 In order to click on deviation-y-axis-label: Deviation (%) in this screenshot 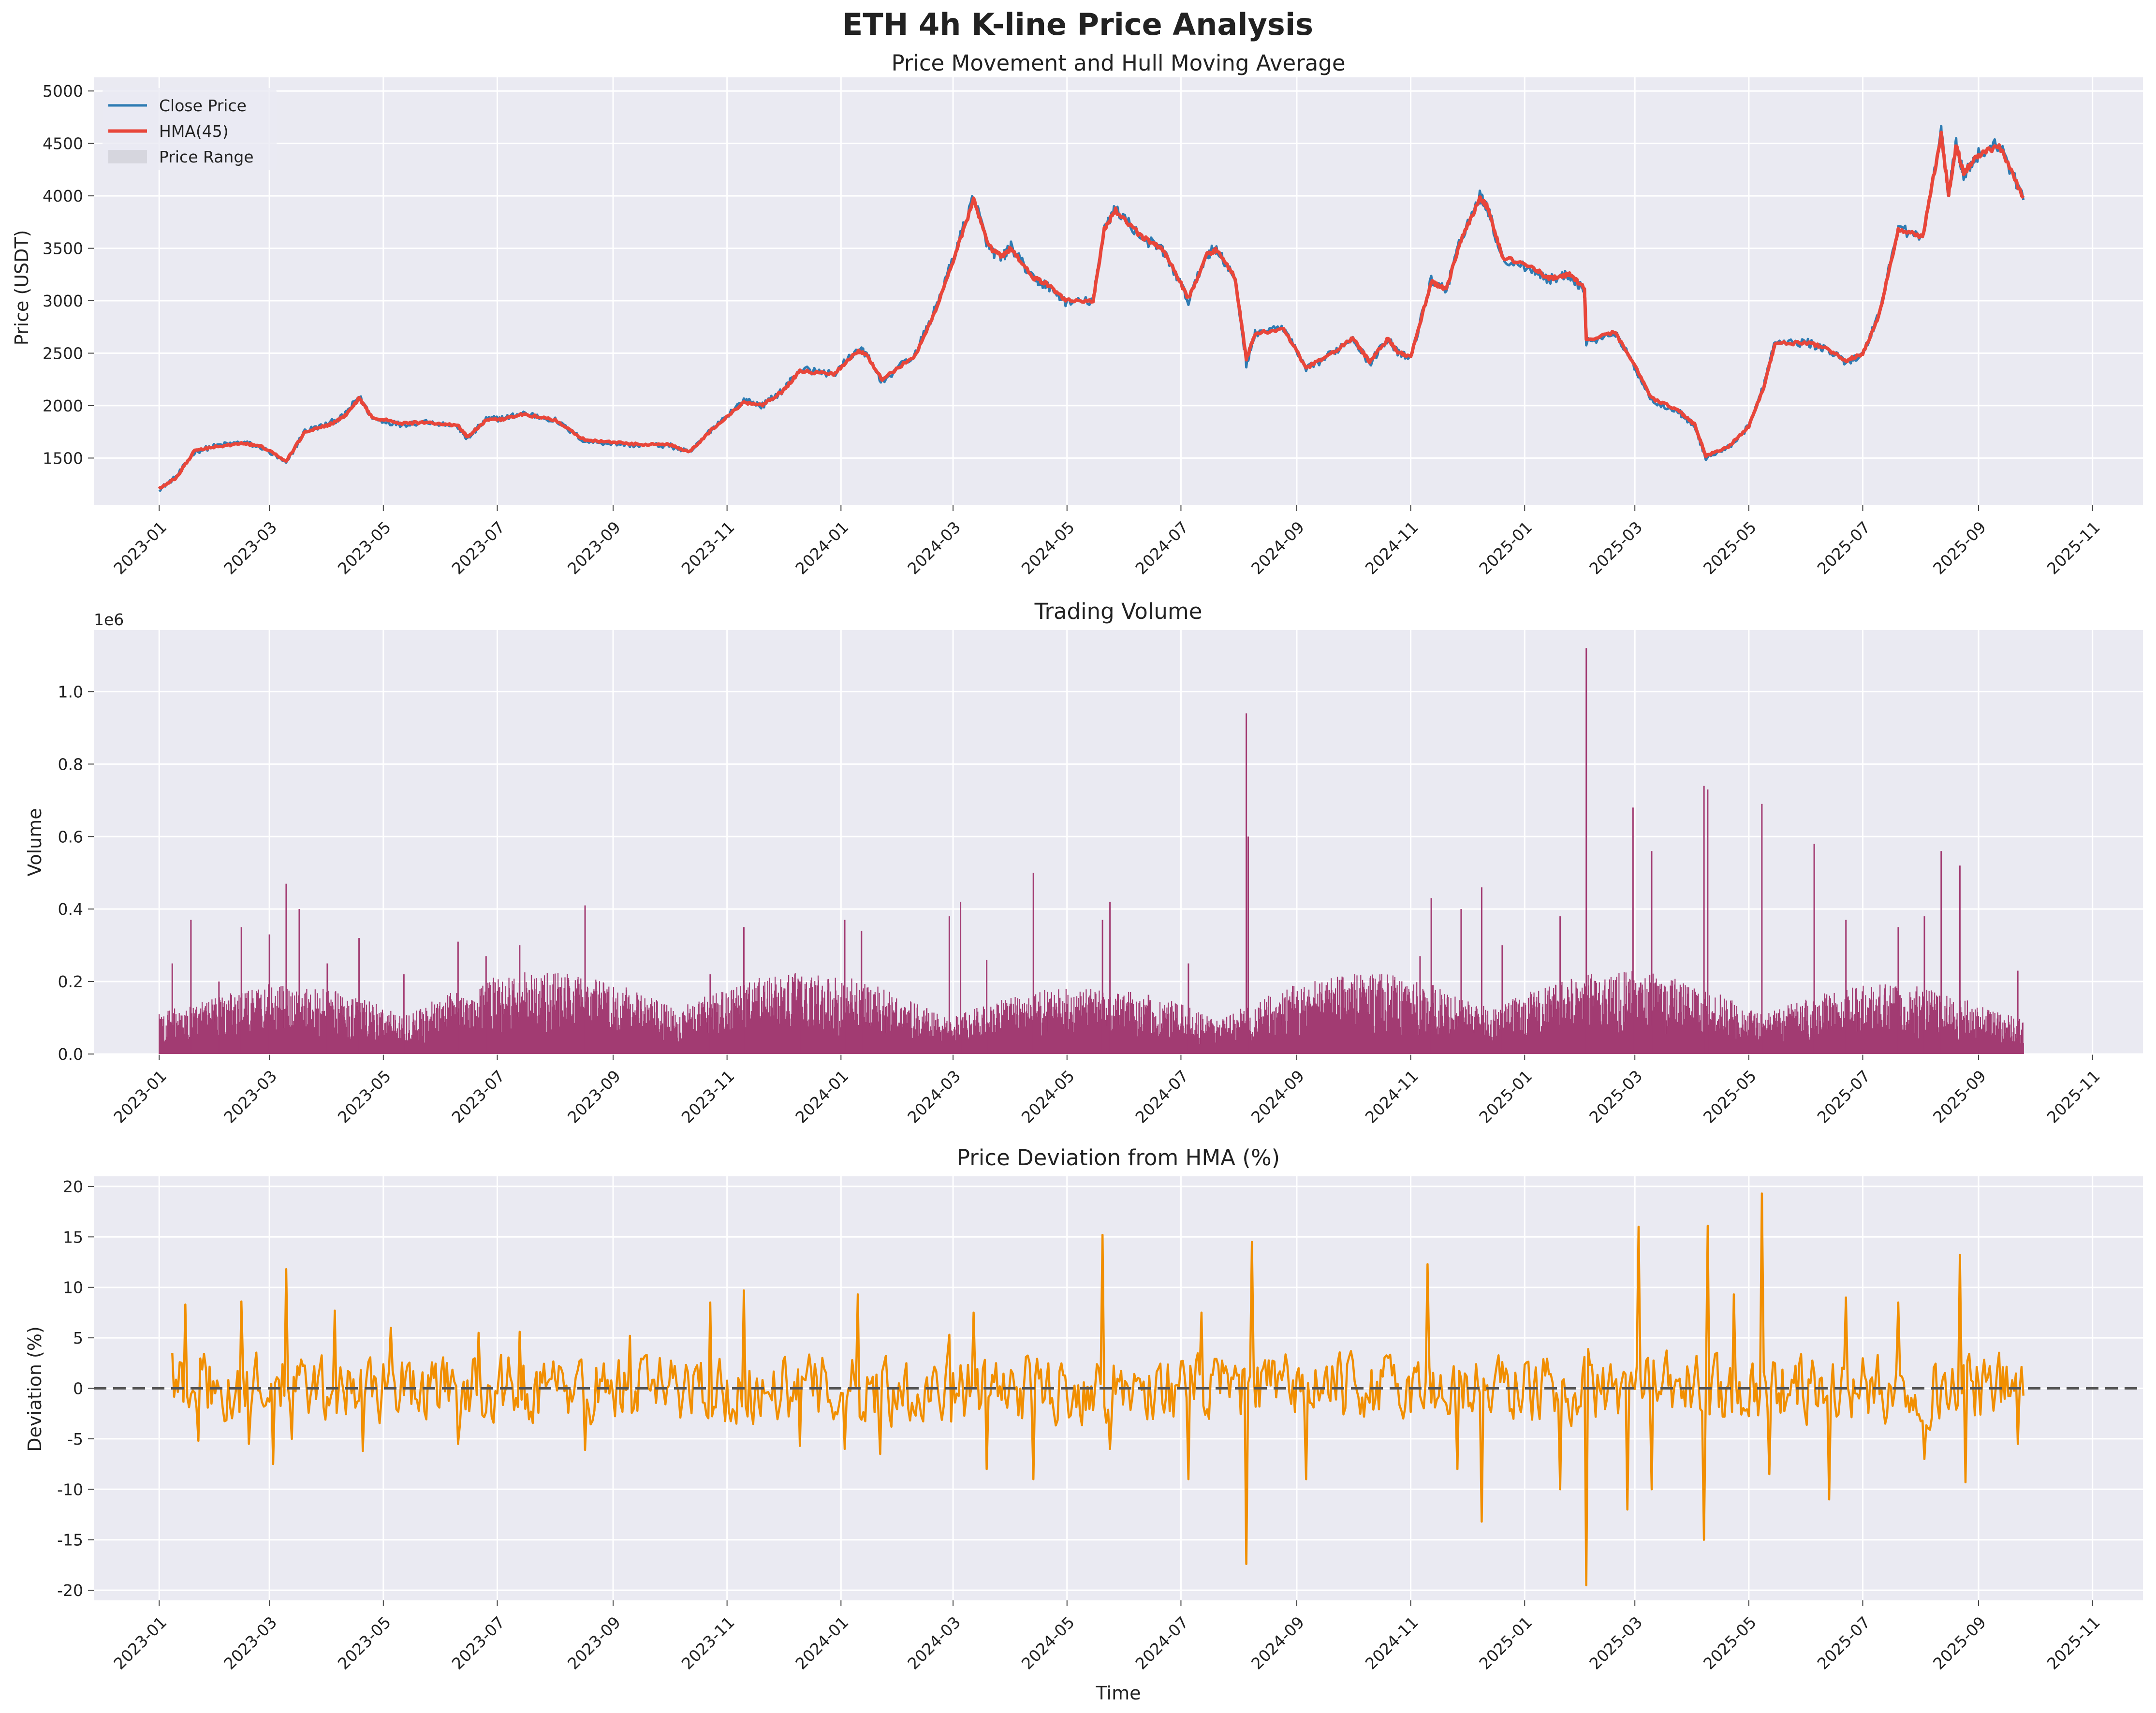, I will do `click(34, 1389)`.